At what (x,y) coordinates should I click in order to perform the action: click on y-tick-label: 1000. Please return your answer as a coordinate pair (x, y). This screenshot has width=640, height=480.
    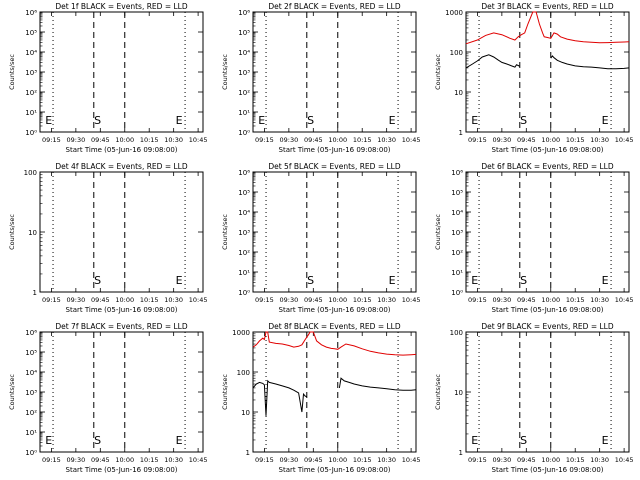
    Looking at the image, I should click on (241, 333).